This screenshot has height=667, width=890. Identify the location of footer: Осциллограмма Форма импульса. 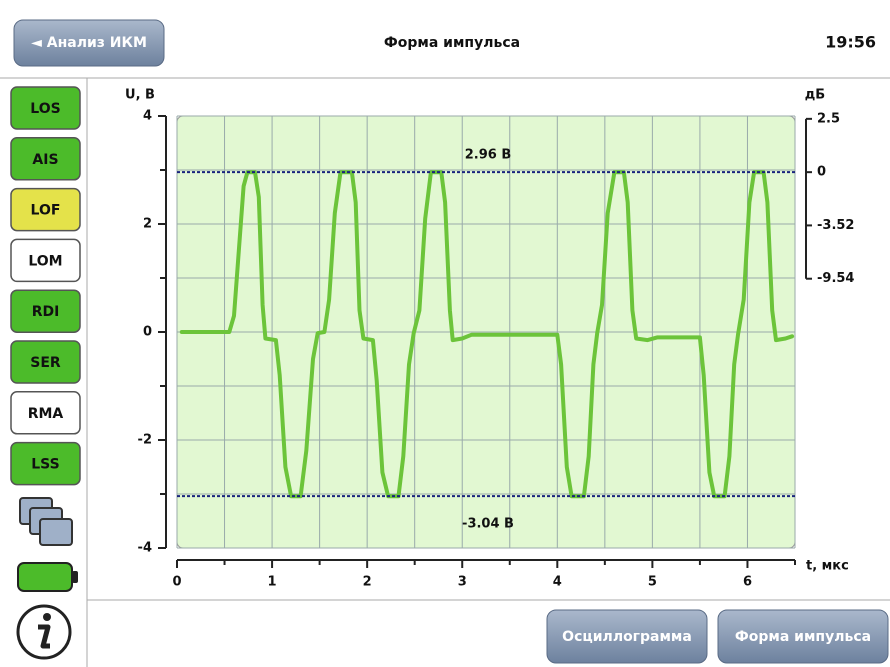
(717, 636).